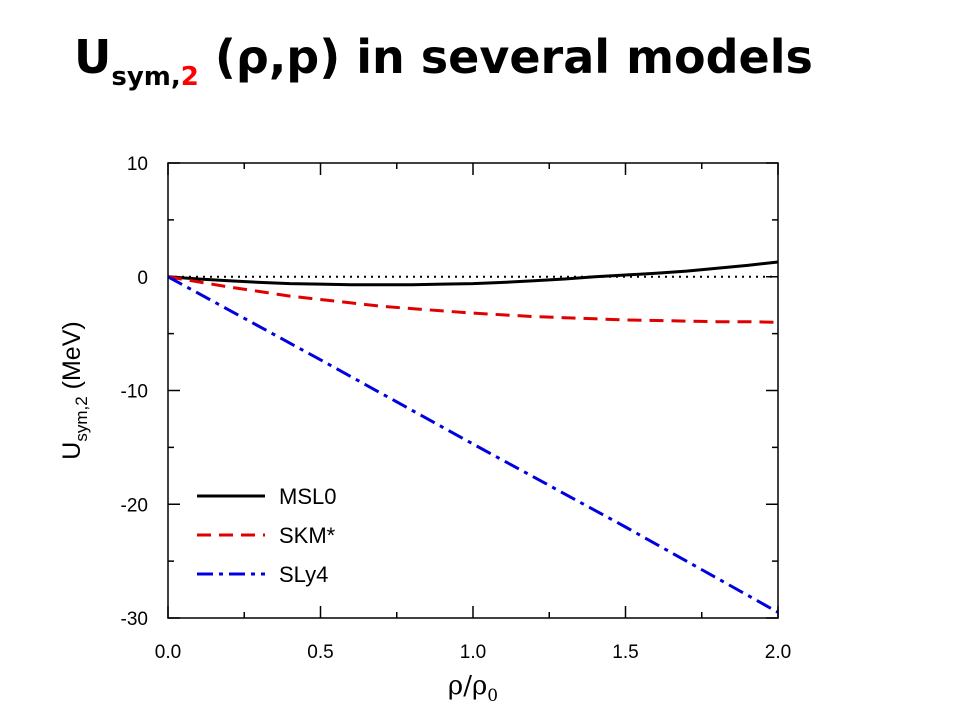  Describe the element at coordinates (72, 358) in the screenshot. I see `y-axis-label-unit: (MeV)` at that location.